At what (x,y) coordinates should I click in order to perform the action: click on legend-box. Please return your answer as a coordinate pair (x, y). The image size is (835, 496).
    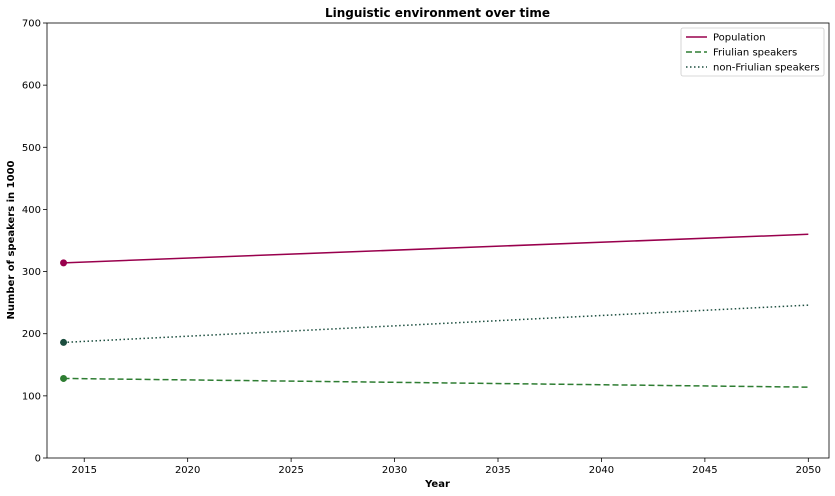
    Looking at the image, I should click on (752, 52).